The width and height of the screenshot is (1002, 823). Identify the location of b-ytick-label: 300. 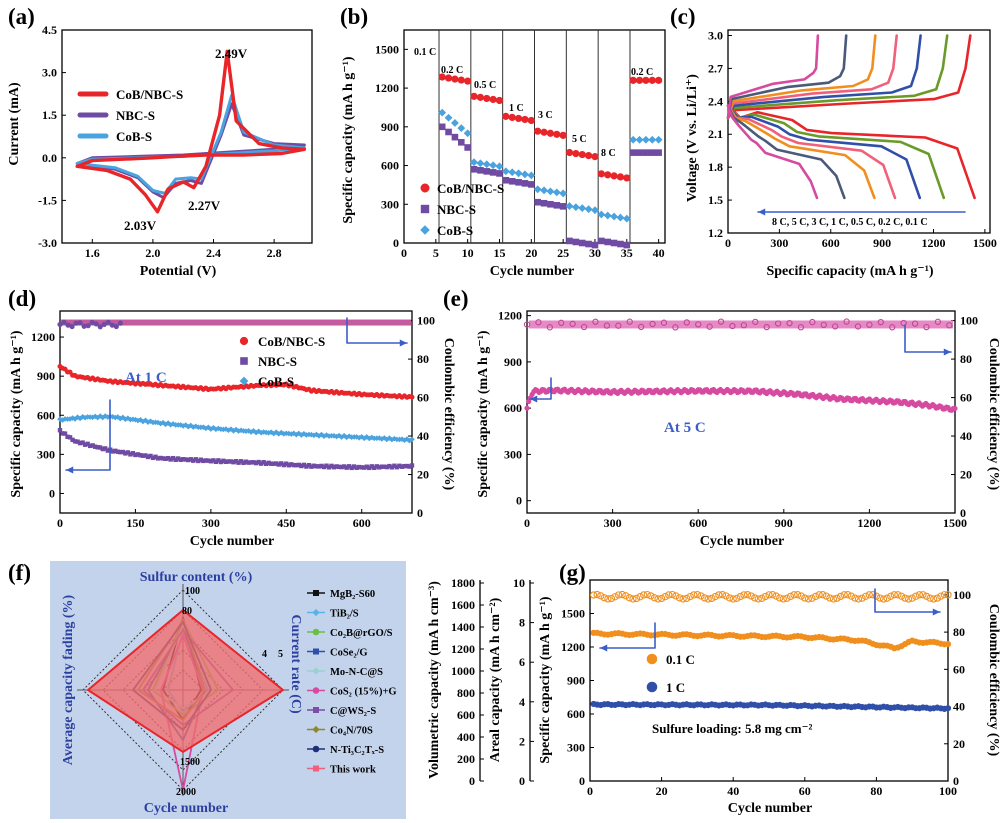
(390, 204).